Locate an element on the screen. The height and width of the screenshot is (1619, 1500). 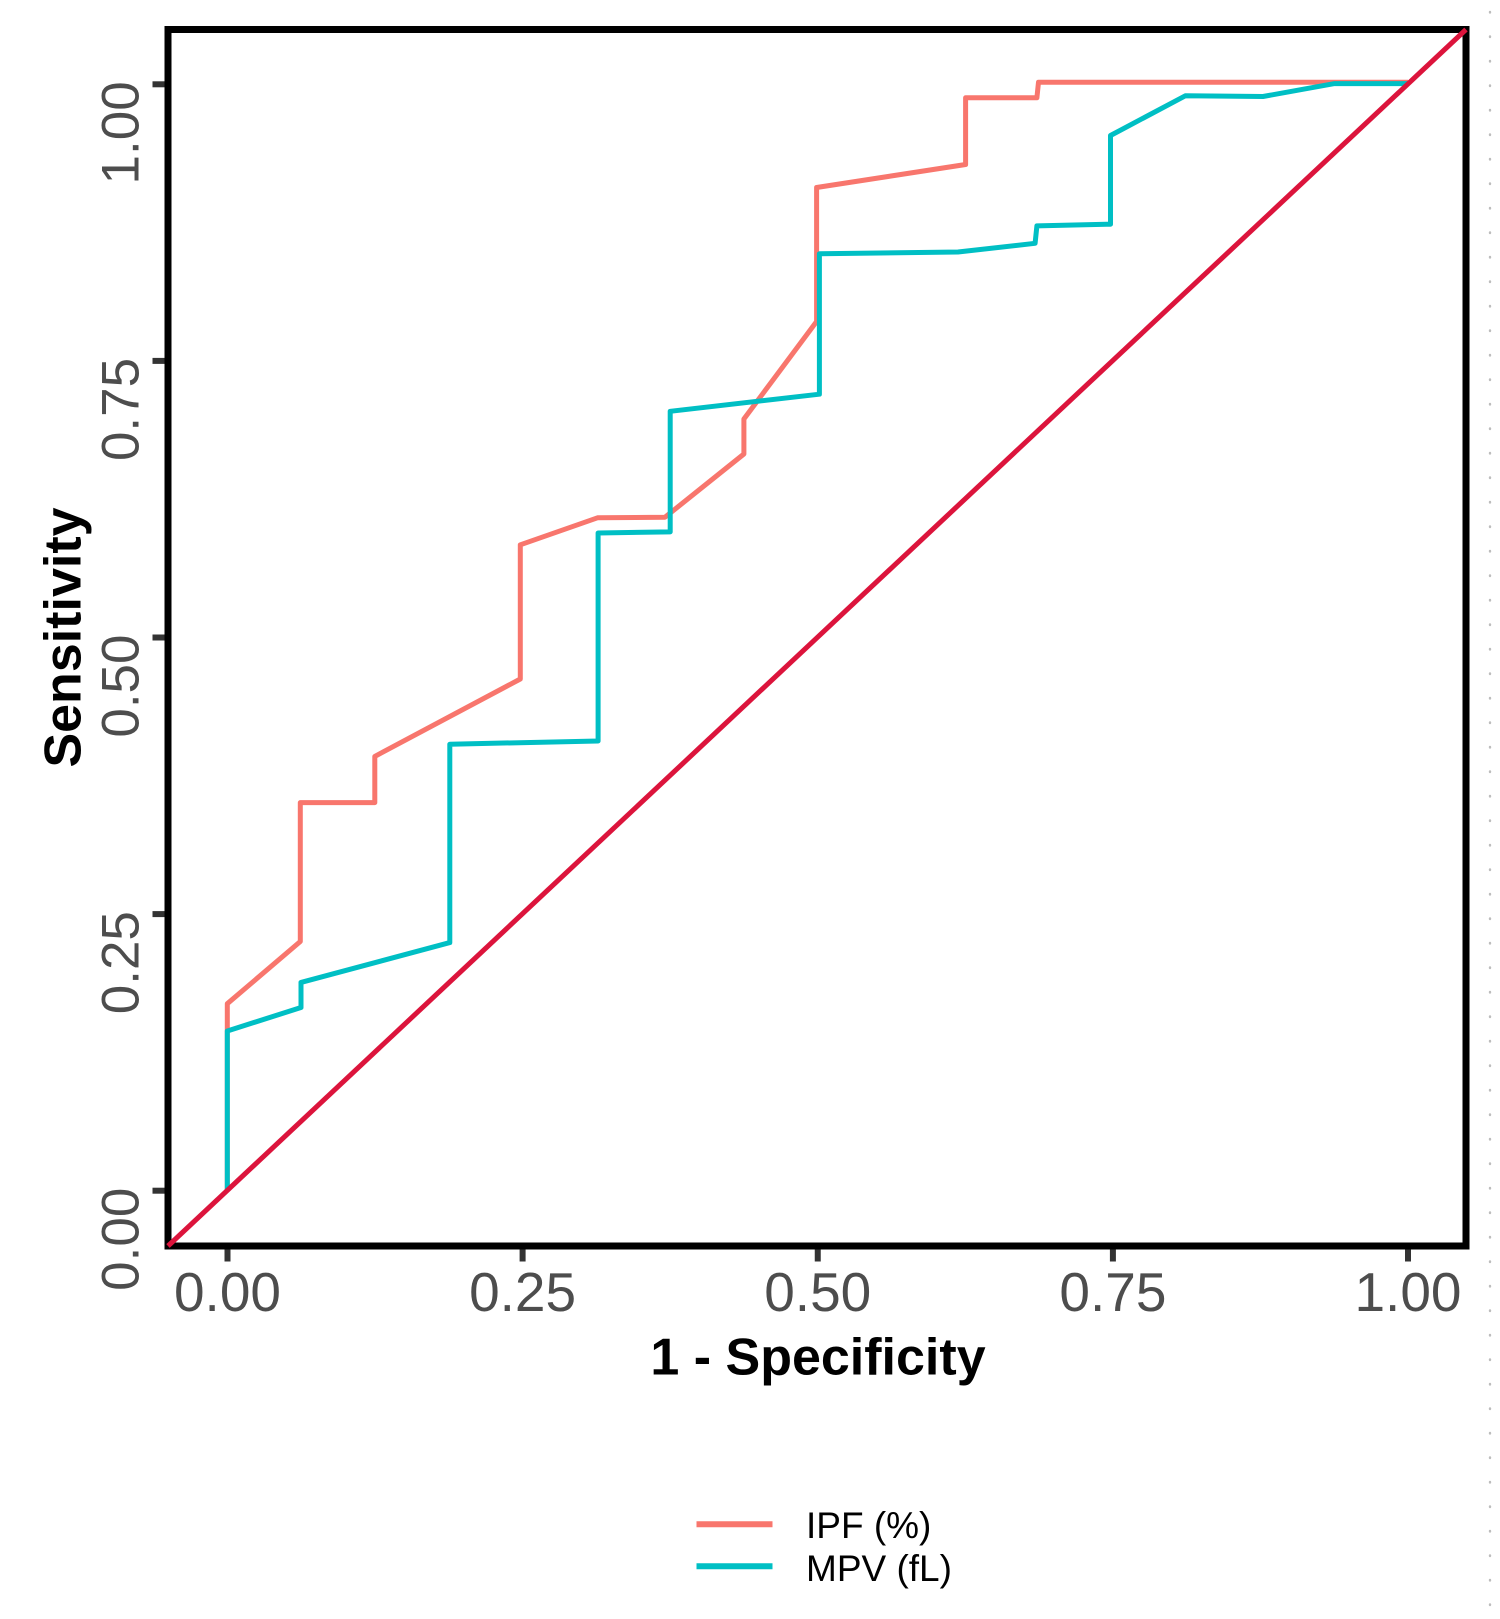
svg-text: 1 - Specificity is located at coordinates (817, 1358).